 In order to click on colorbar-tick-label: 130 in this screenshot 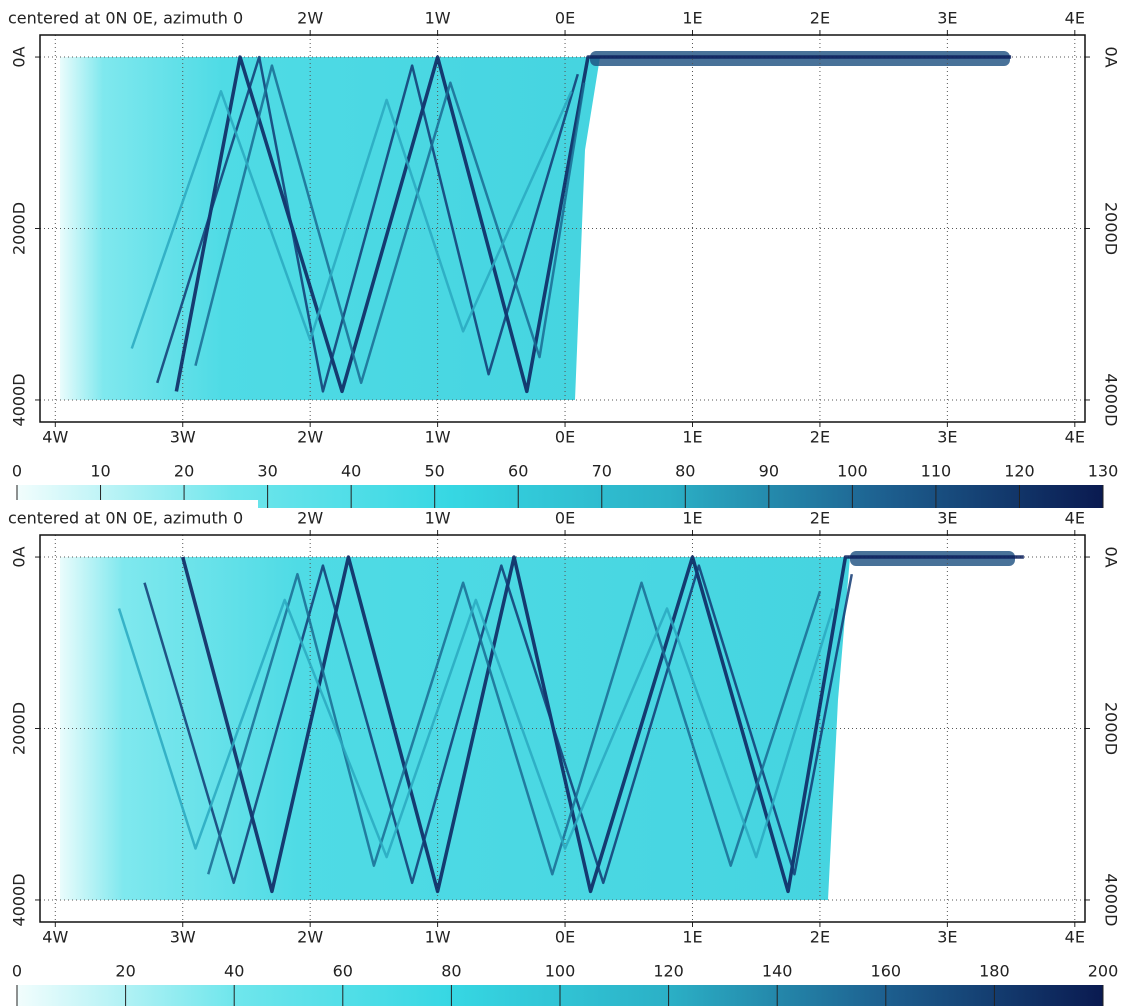, I will do `click(1103, 471)`.